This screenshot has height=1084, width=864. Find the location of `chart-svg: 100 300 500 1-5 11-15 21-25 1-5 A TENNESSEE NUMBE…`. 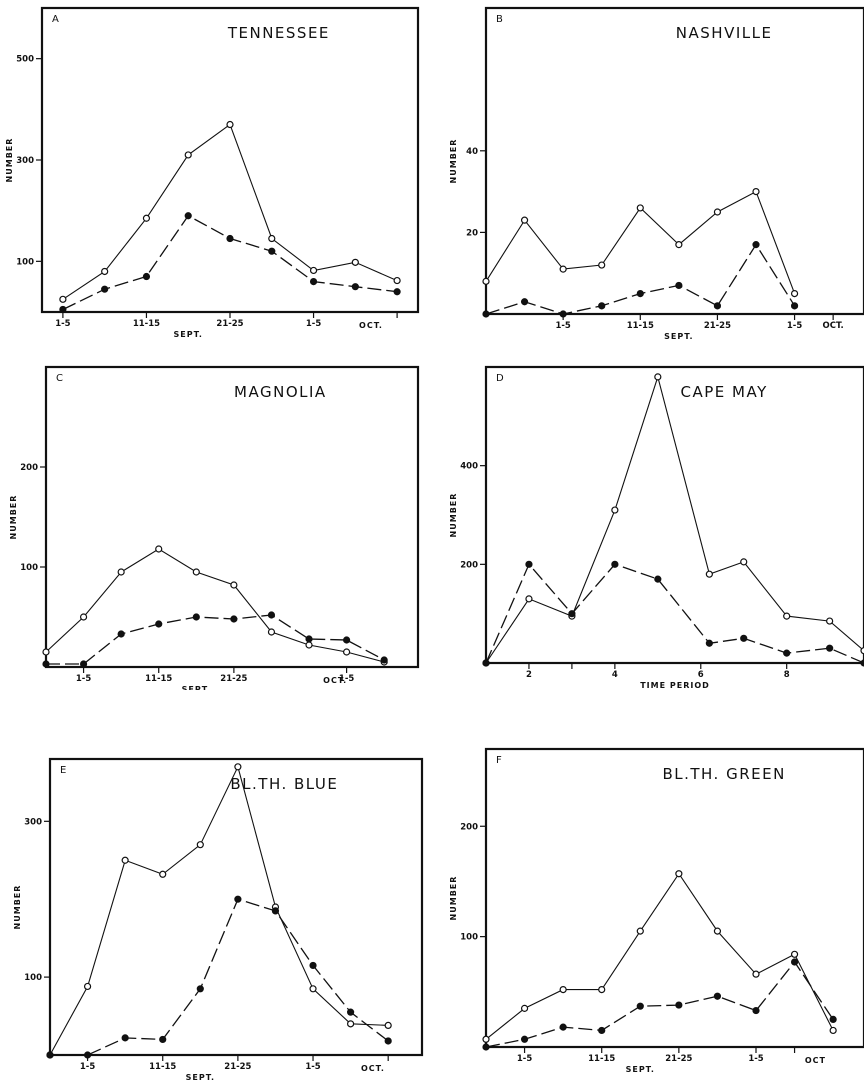

chart-svg: 100 300 500 1-5 11-15 21-25 1-5 A TENNESSEE NUMBE… is located at coordinates (212, 172).